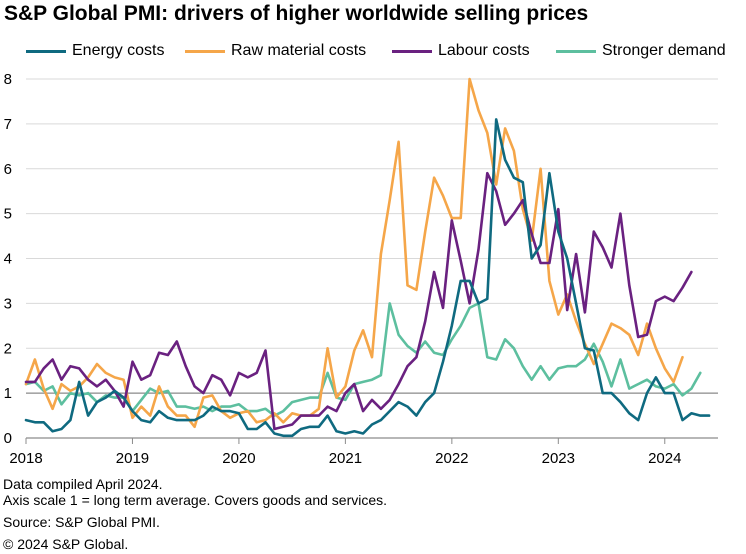 The image size is (746, 554). I want to click on legend-swatch-energy, so click(46, 51).